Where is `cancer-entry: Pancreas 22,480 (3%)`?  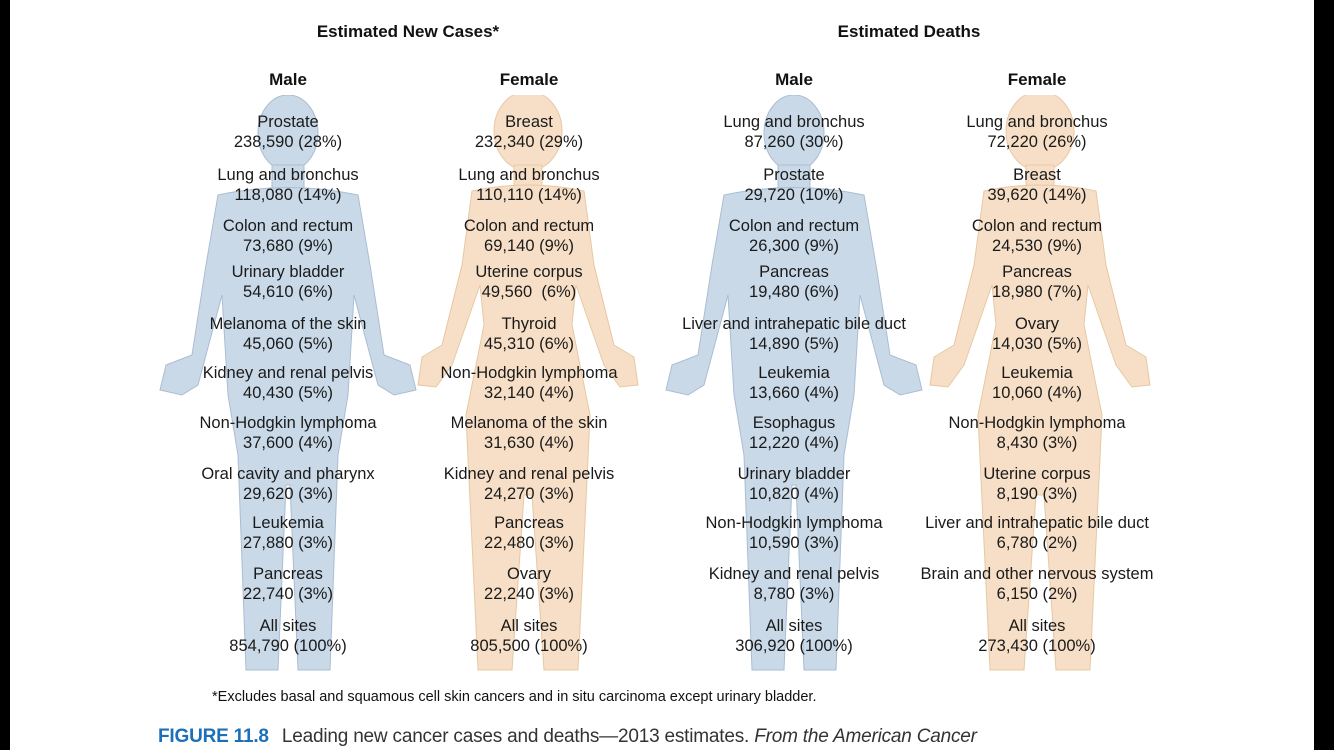
cancer-entry: Pancreas 22,480 (3%) is located at coordinates (529, 533).